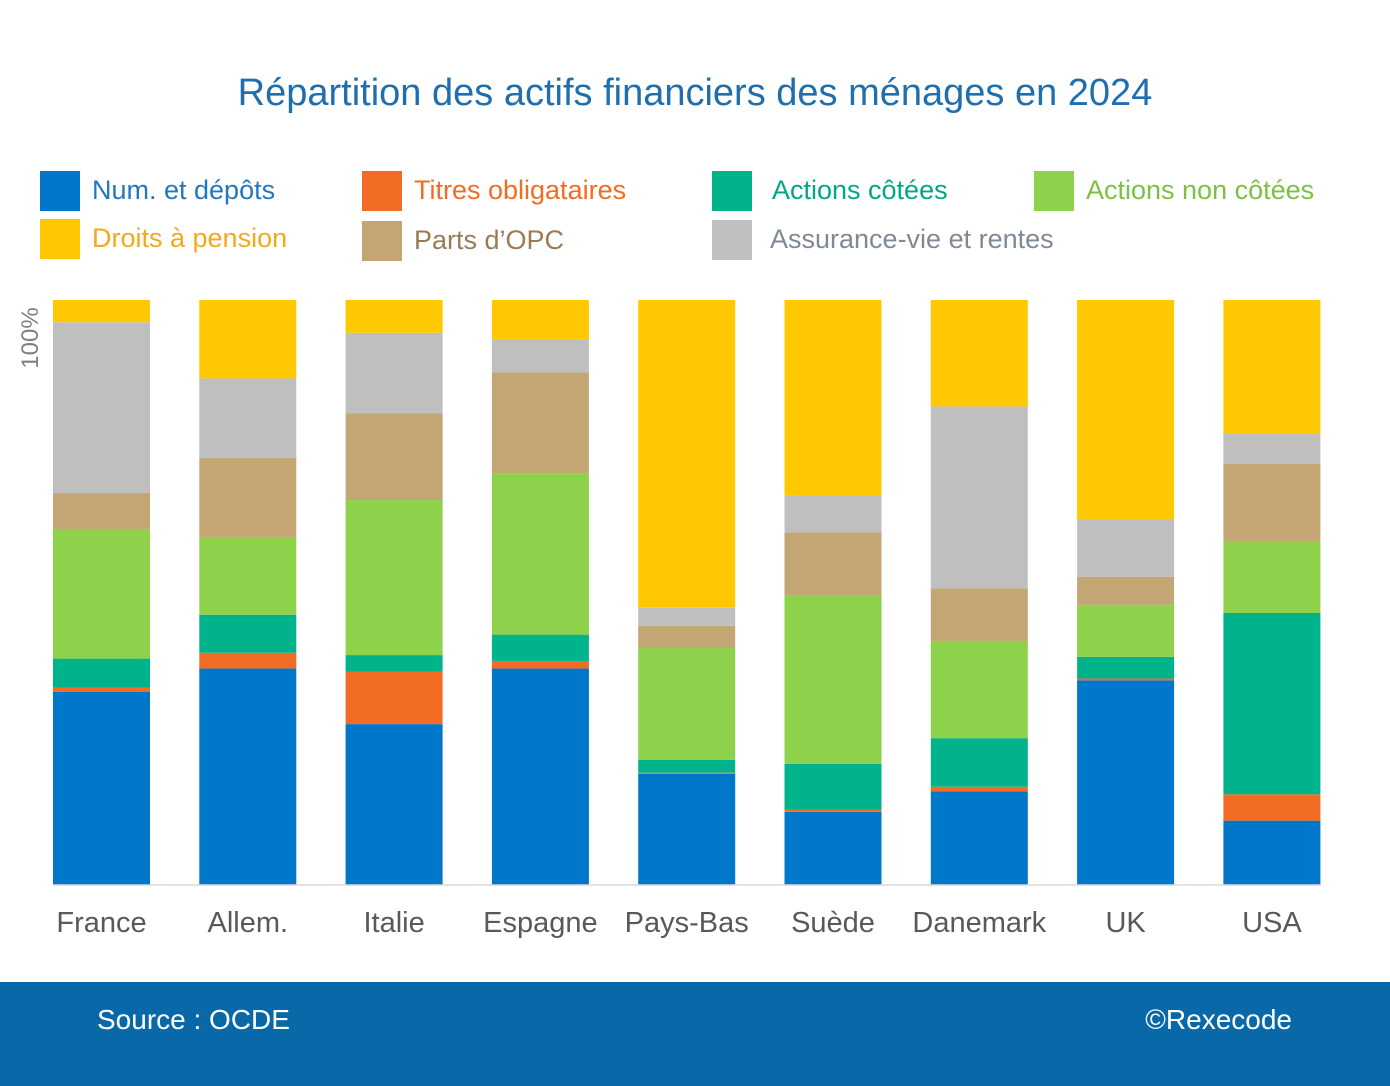 Image resolution: width=1390 pixels, height=1086 pixels. What do you see at coordinates (860, 190) in the screenshot?
I see `legend-label: Actions côtées` at bounding box center [860, 190].